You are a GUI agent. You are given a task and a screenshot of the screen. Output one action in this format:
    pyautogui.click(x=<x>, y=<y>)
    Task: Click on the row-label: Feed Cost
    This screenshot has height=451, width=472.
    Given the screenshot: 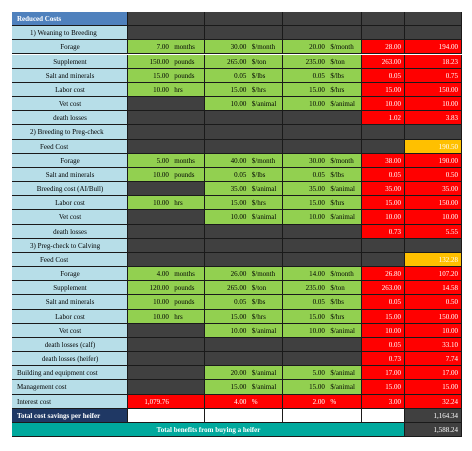 What is the action you would take?
    pyautogui.click(x=54, y=259)
    